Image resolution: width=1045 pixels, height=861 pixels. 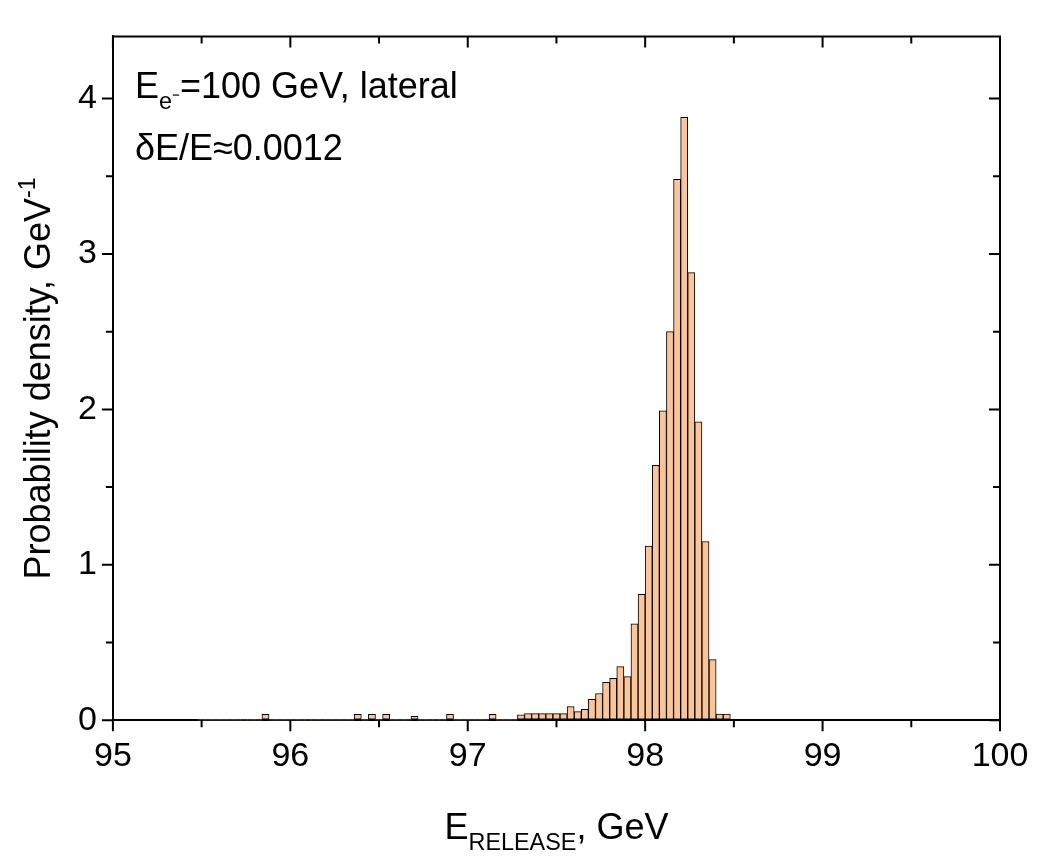 I want to click on y-tick-label: 4, so click(x=87, y=95).